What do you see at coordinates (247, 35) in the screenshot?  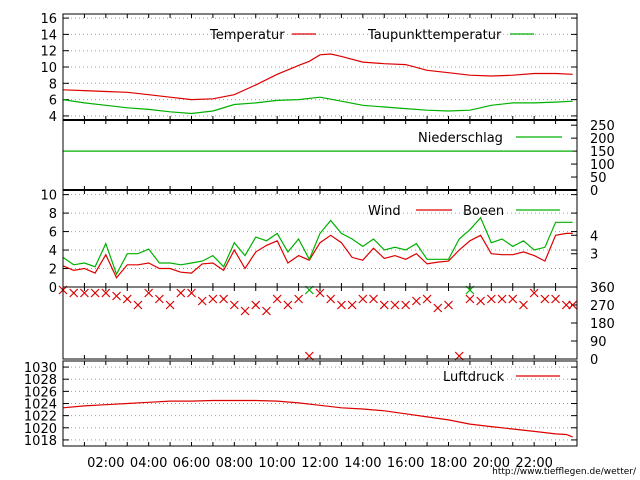 I see `temp-legend-label: Temperatur` at bounding box center [247, 35].